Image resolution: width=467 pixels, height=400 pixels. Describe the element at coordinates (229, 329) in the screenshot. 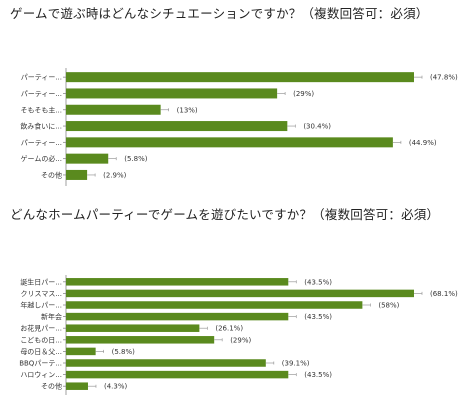

I see `data-label: (26.1%)` at that location.